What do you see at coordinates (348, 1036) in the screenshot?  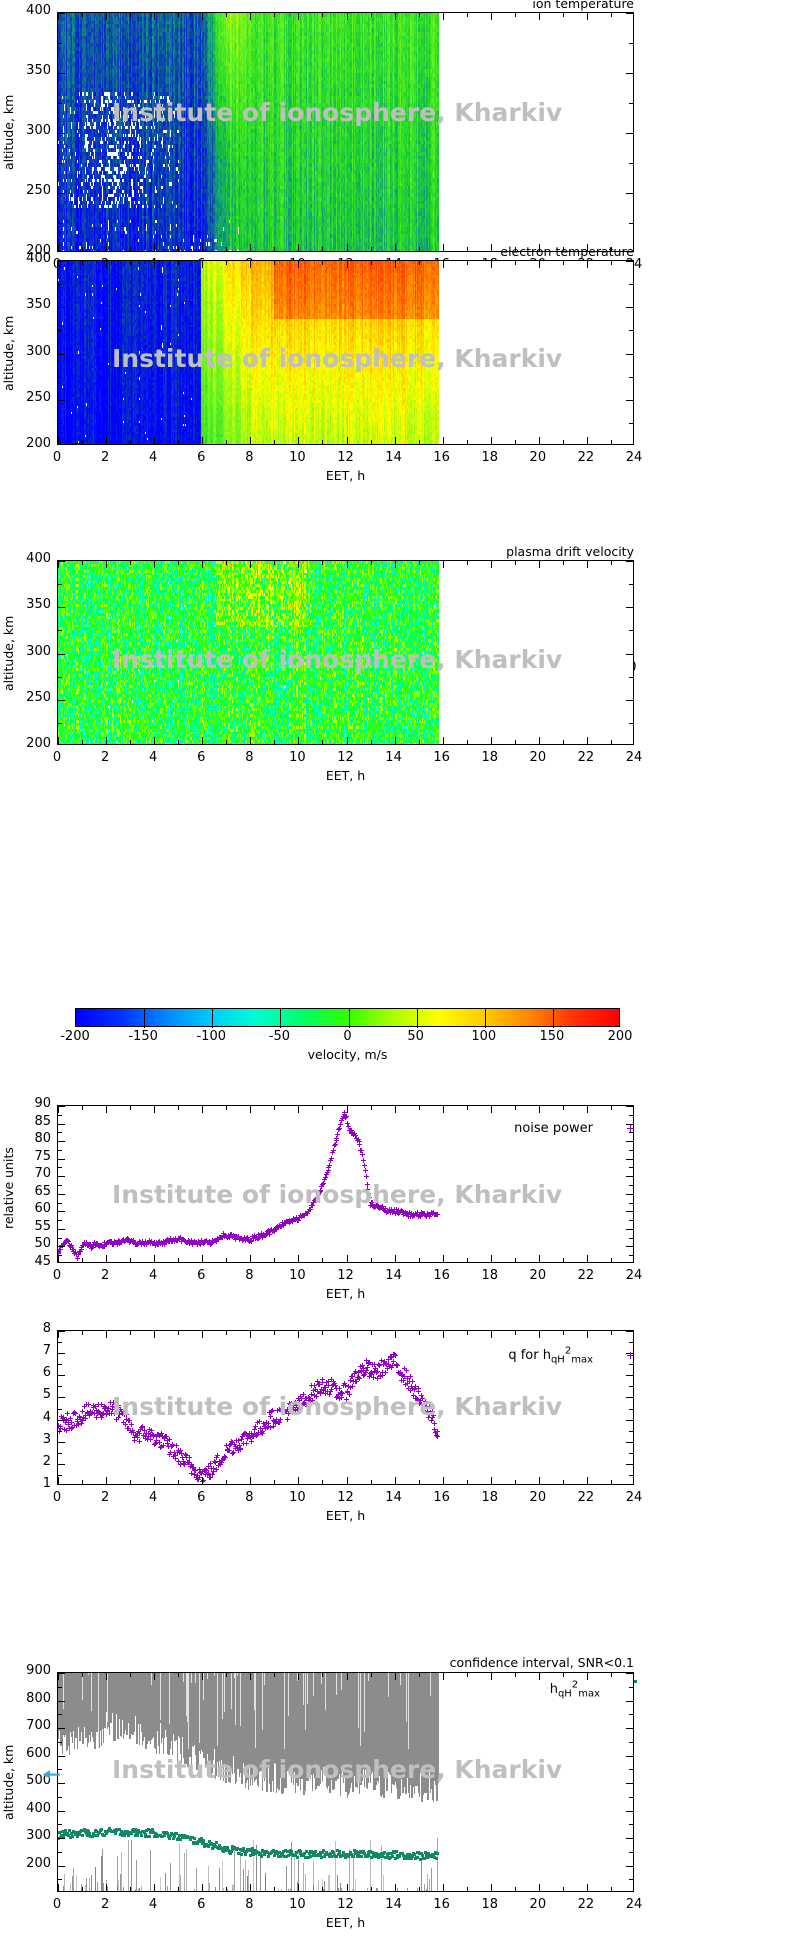 I see `colorbar-tick-label: 0` at bounding box center [348, 1036].